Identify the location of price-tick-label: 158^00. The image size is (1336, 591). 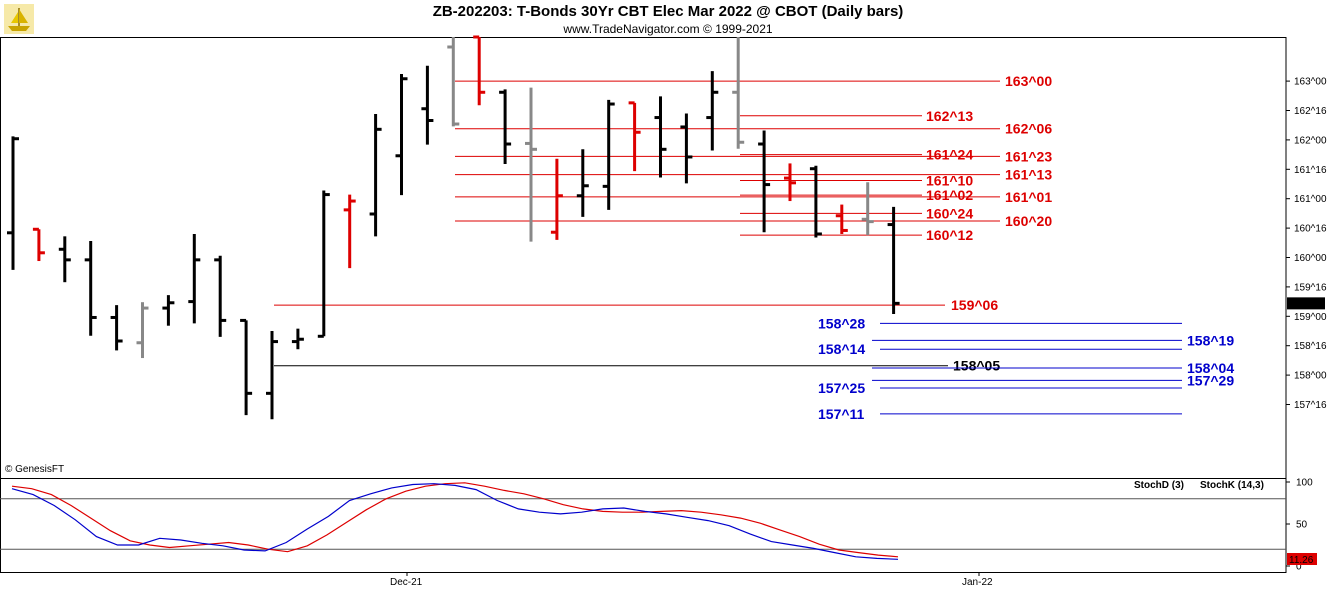
(1310, 376).